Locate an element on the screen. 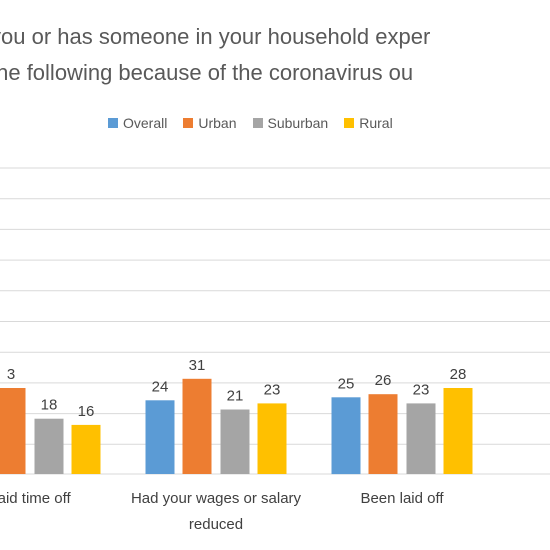  legend-item-rural: Rural is located at coordinates (368, 123).